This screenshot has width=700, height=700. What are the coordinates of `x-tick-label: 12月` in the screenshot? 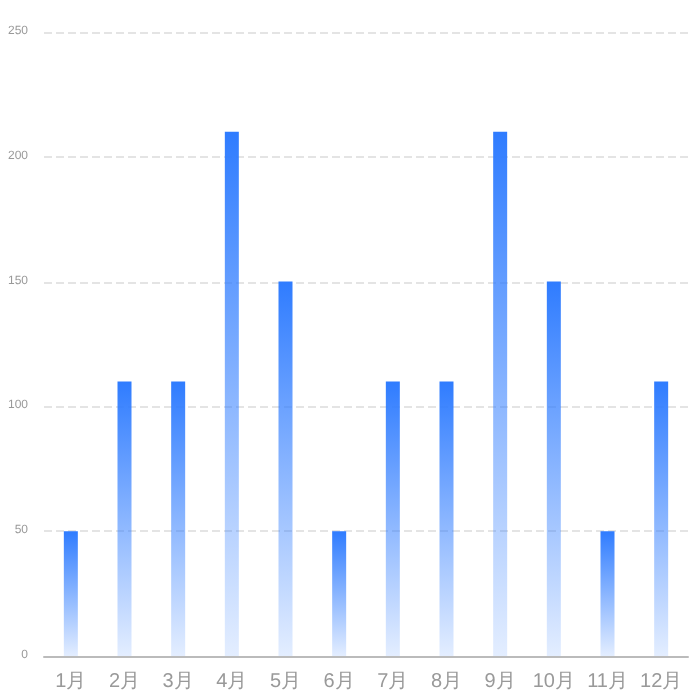 It's located at (661, 682).